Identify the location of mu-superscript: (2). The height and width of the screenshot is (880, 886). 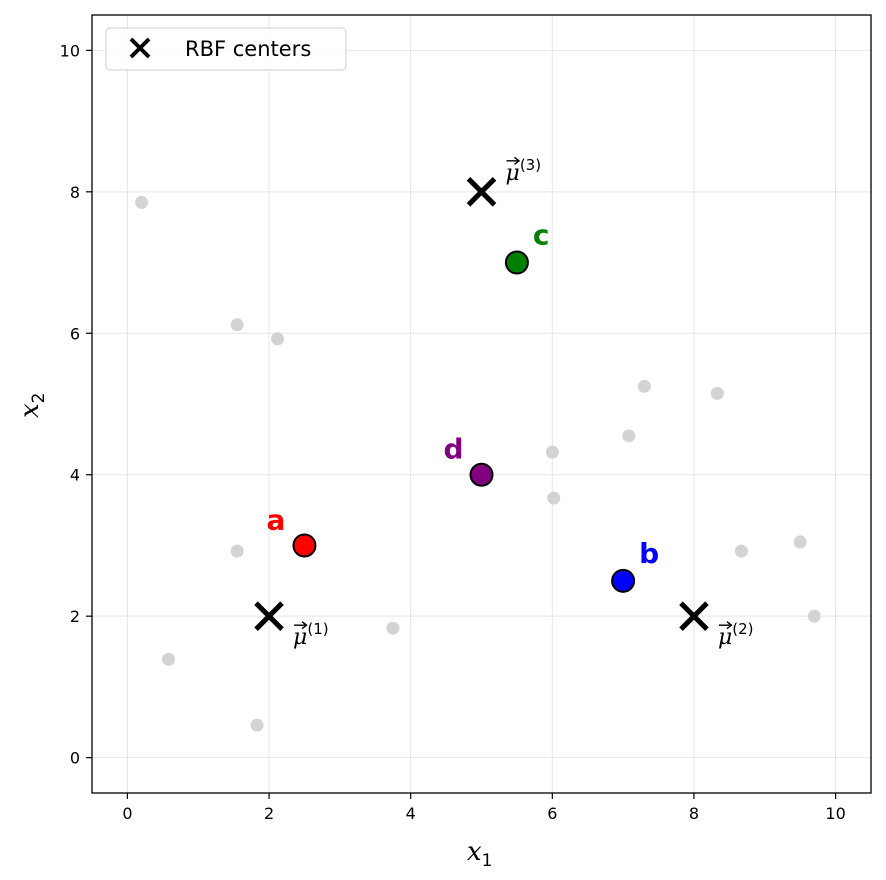
(742, 629).